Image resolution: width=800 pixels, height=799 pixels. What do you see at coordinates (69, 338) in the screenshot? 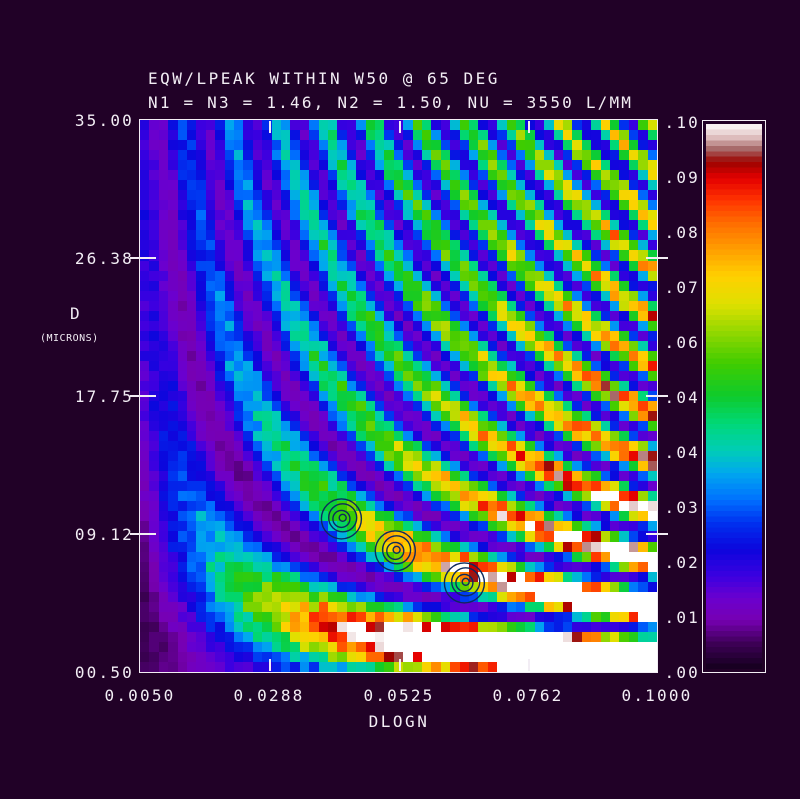
I see `y-axis-units: (MICRONS)` at bounding box center [69, 338].